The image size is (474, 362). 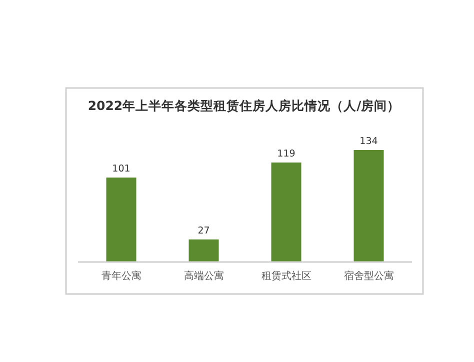 What do you see at coordinates (369, 141) in the screenshot?
I see `data-label: 134` at bounding box center [369, 141].